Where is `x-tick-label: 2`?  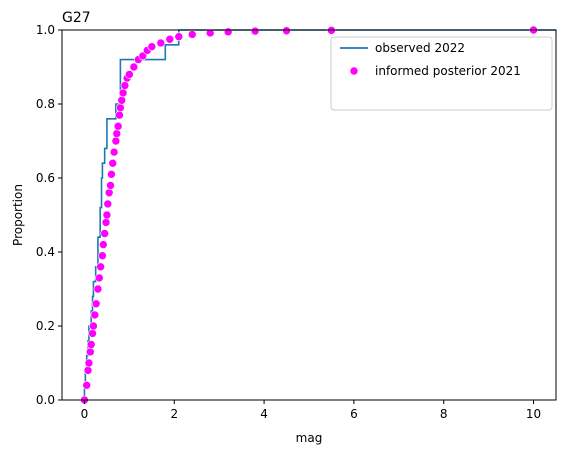
x-tick-label: 2 is located at coordinates (174, 414).